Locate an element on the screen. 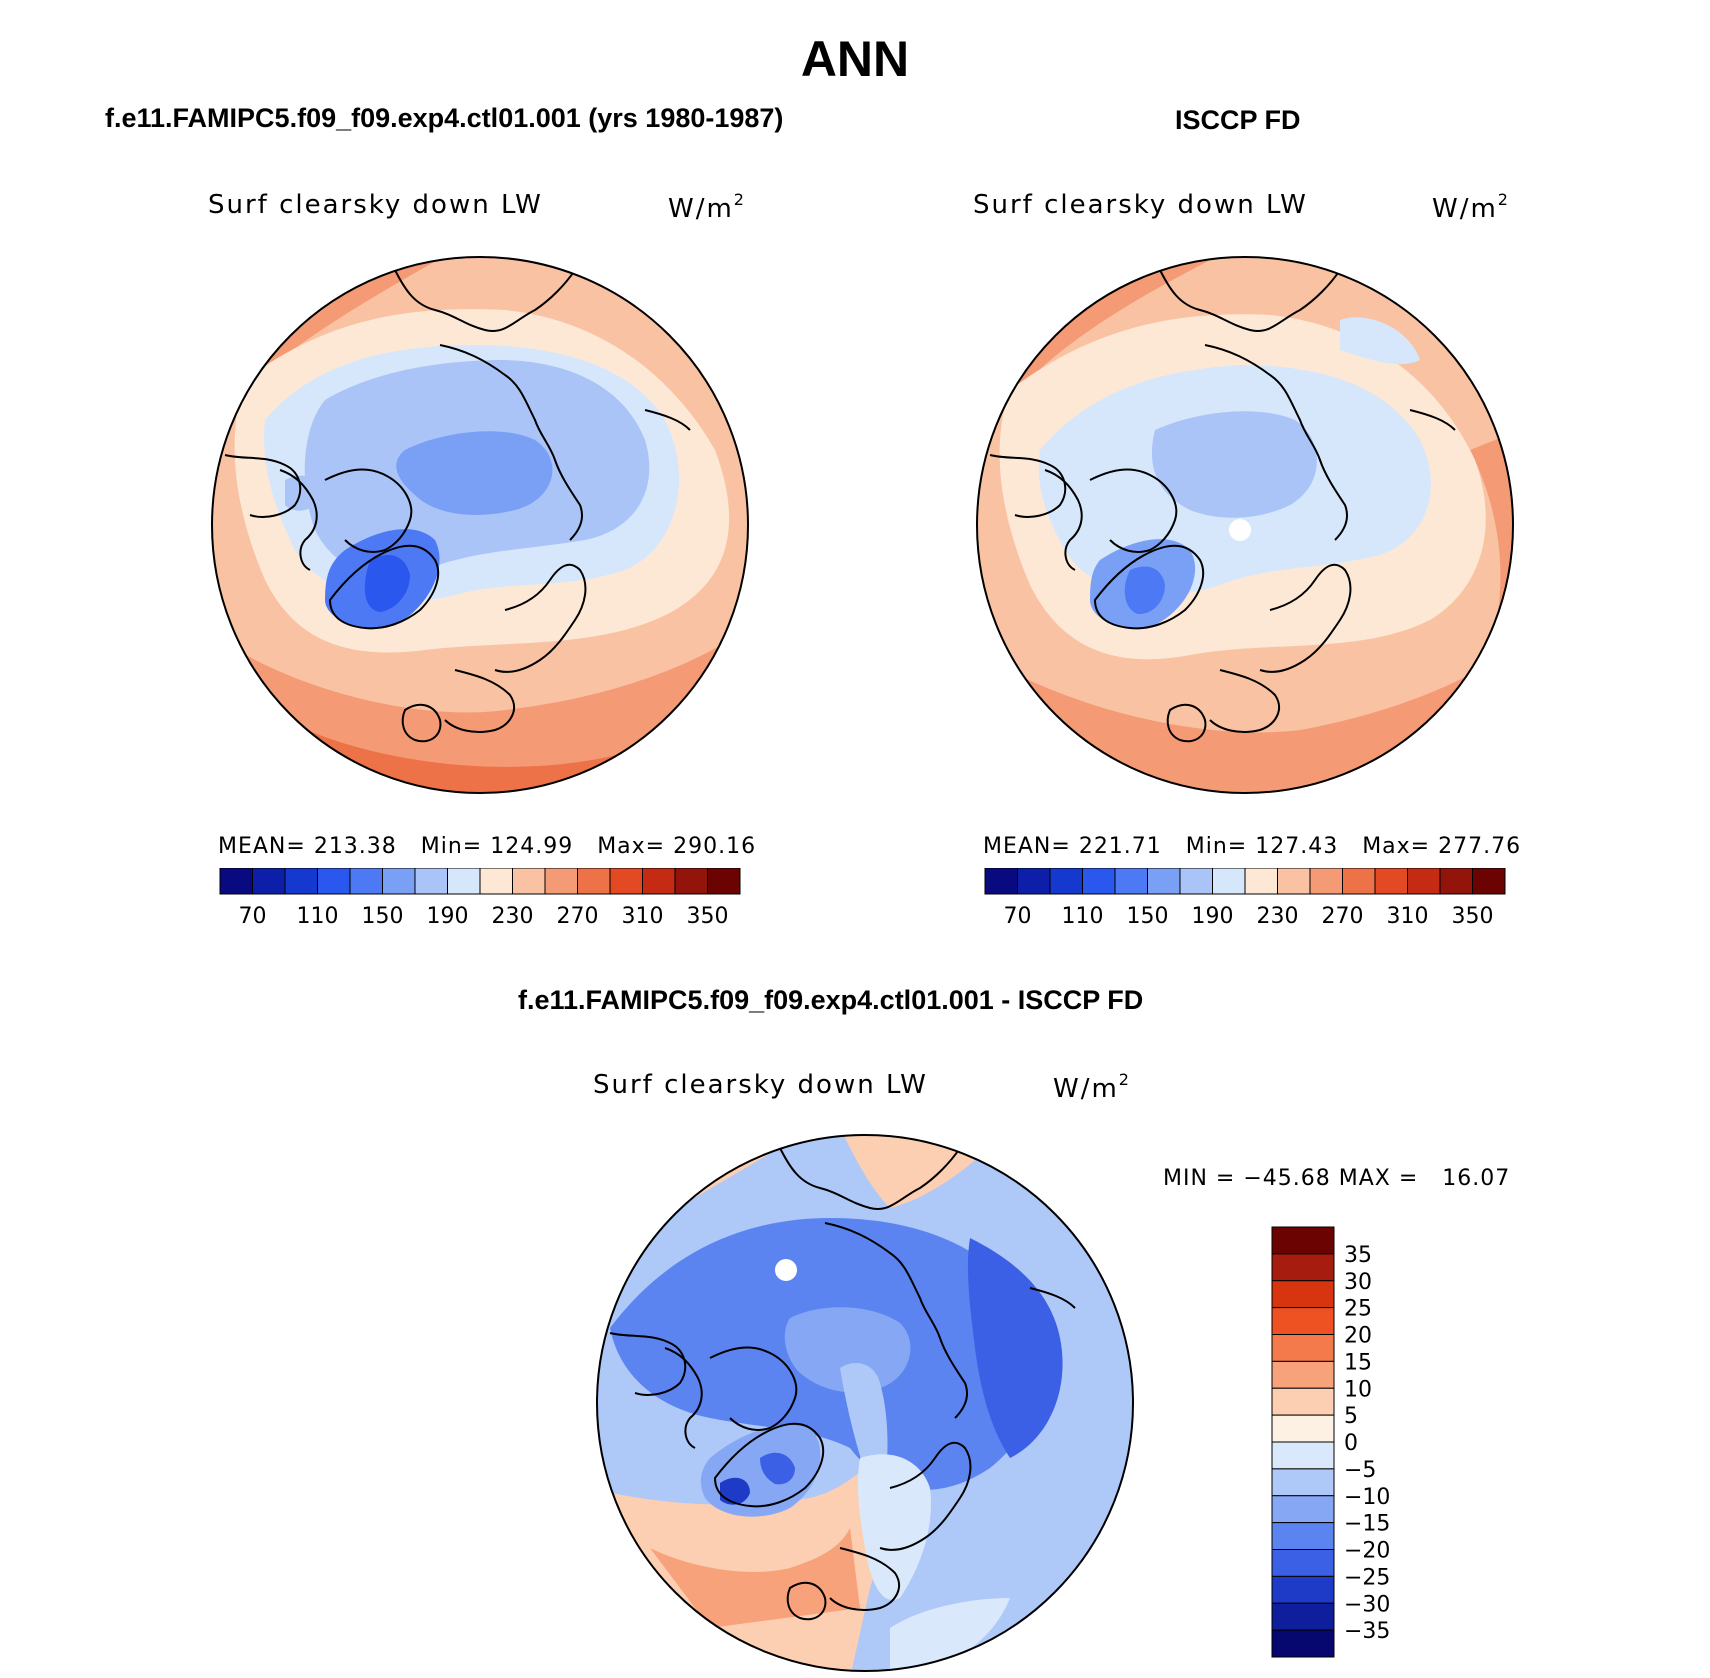 This screenshot has height=1678, width=1710. obs-field-fill is located at coordinates (1245, 525).